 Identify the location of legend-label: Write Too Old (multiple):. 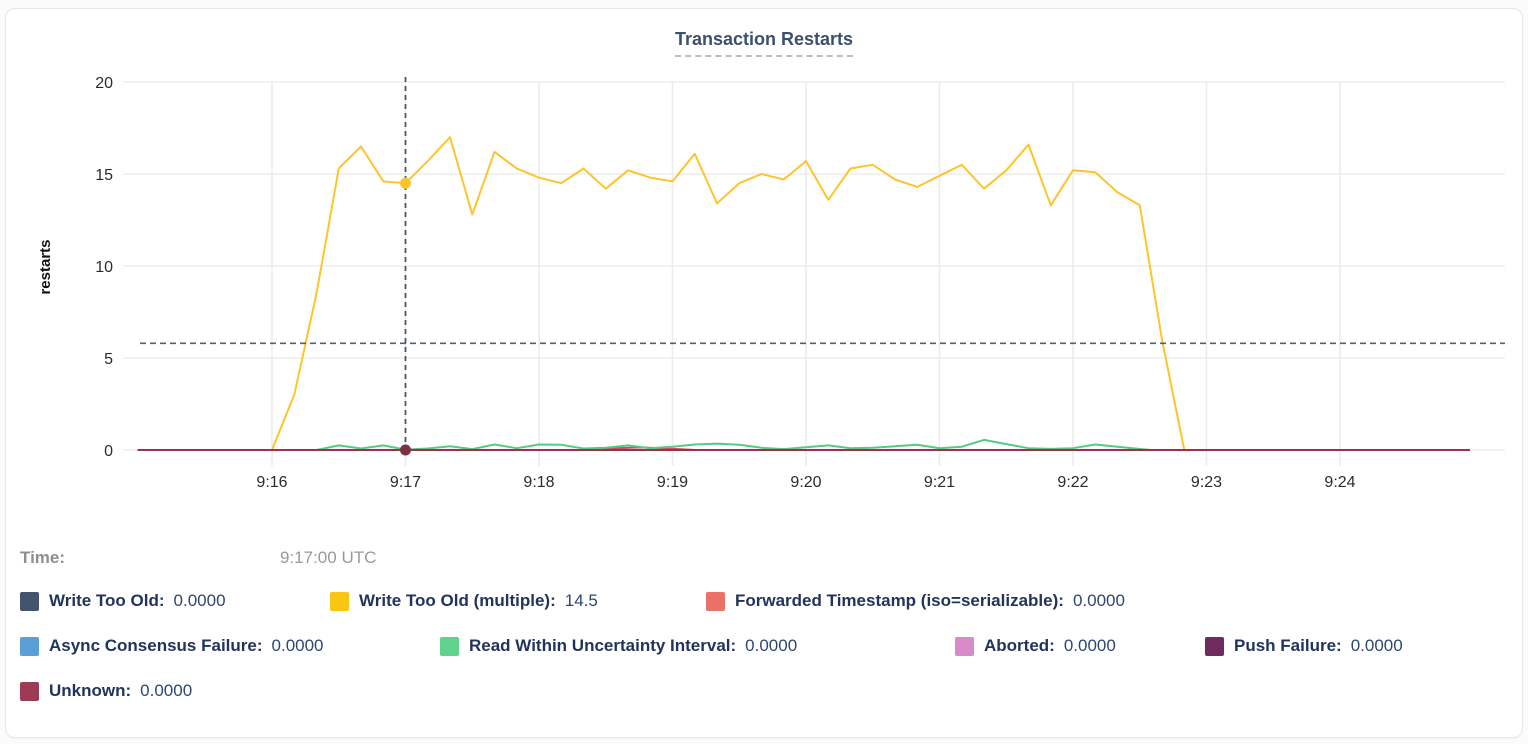
(457, 600).